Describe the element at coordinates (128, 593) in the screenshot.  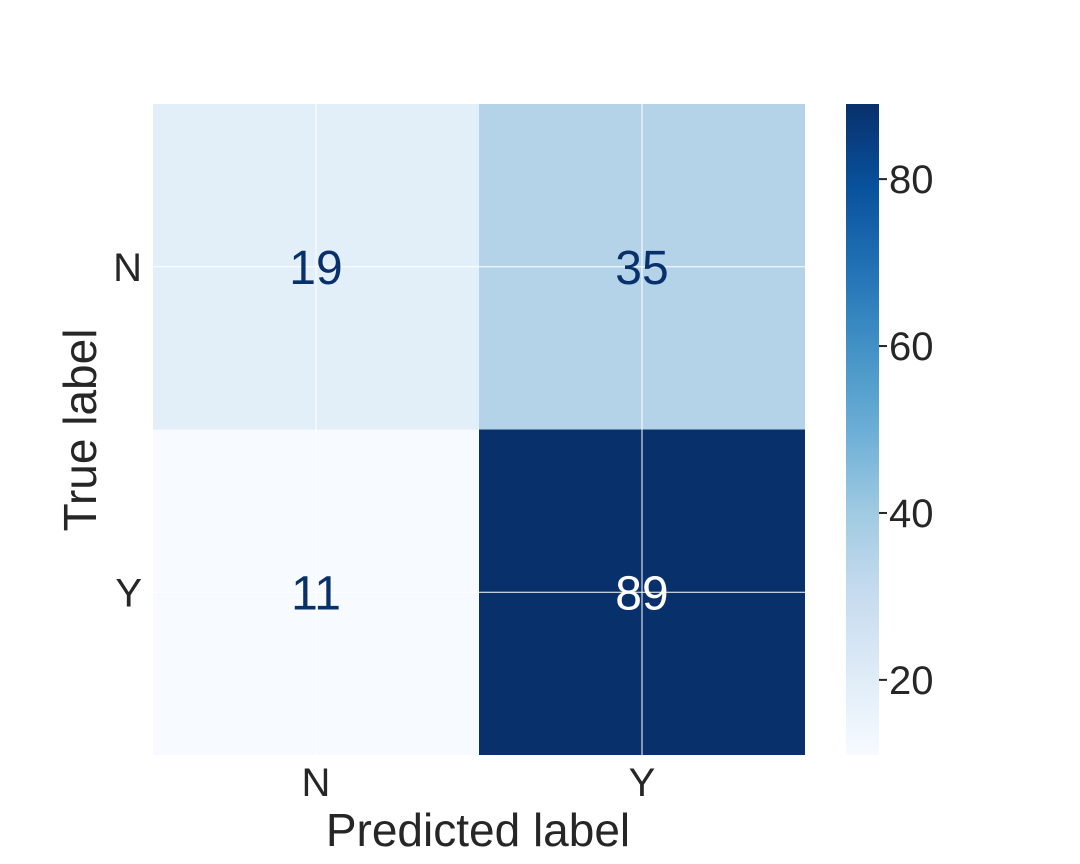
I see `y-tick-label: Y` at that location.